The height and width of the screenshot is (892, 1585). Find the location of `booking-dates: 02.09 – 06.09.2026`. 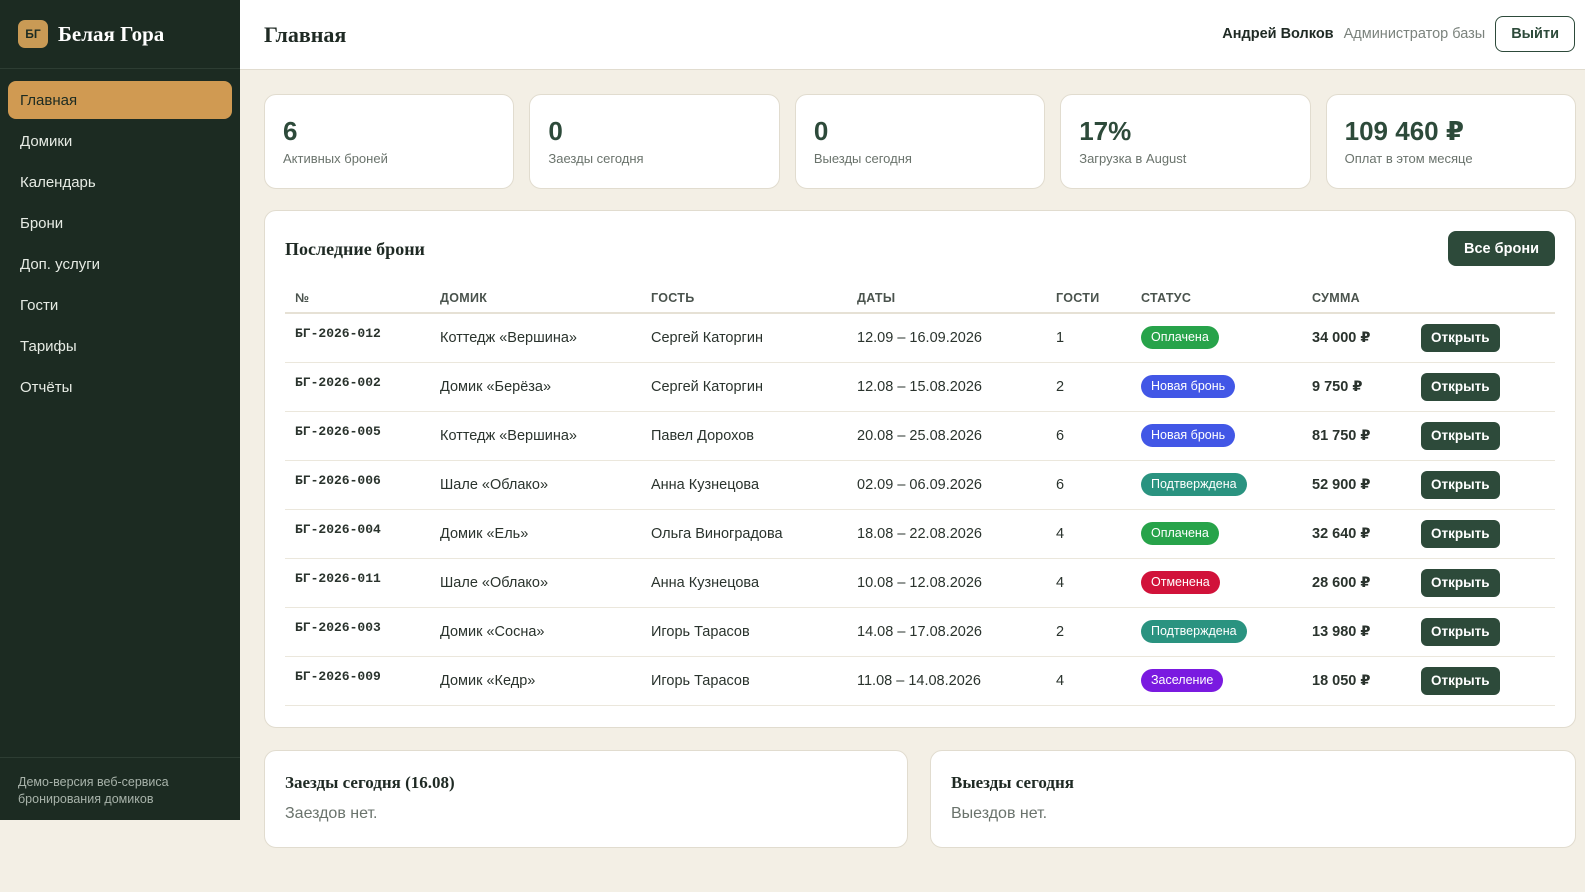

booking-dates: 02.09 – 06.09.2026 is located at coordinates (946, 485).